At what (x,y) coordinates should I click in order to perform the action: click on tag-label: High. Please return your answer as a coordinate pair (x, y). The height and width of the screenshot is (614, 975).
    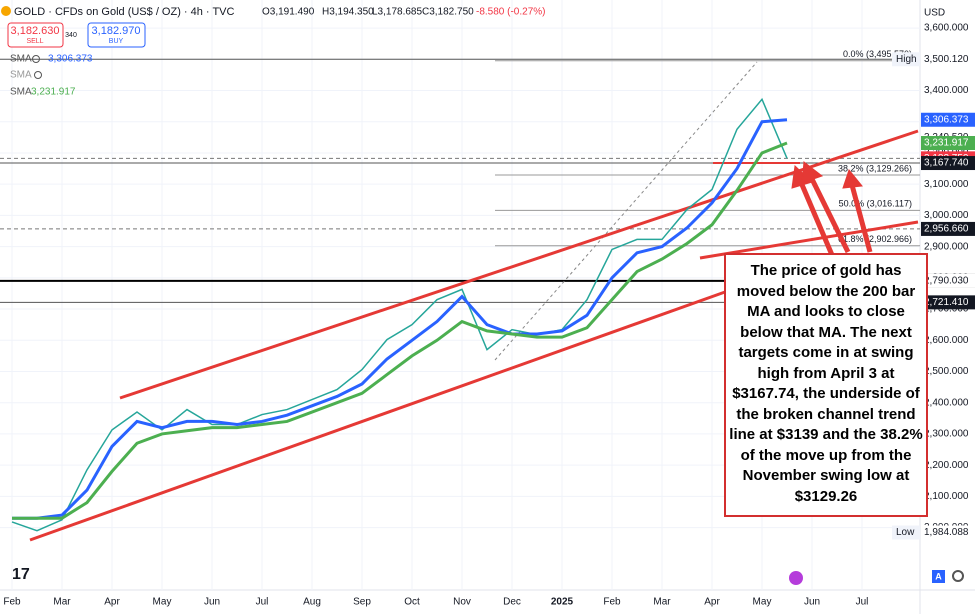
    Looking at the image, I should click on (906, 59).